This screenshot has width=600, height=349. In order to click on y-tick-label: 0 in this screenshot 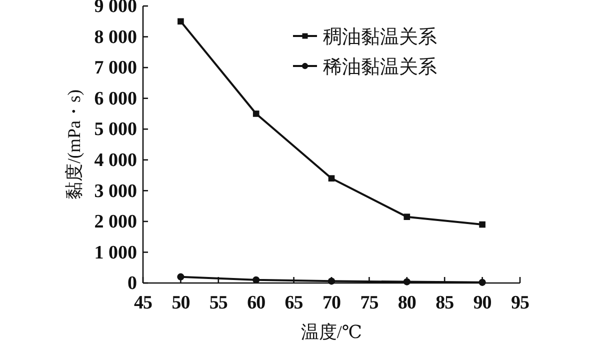, I will do `click(132, 283)`.